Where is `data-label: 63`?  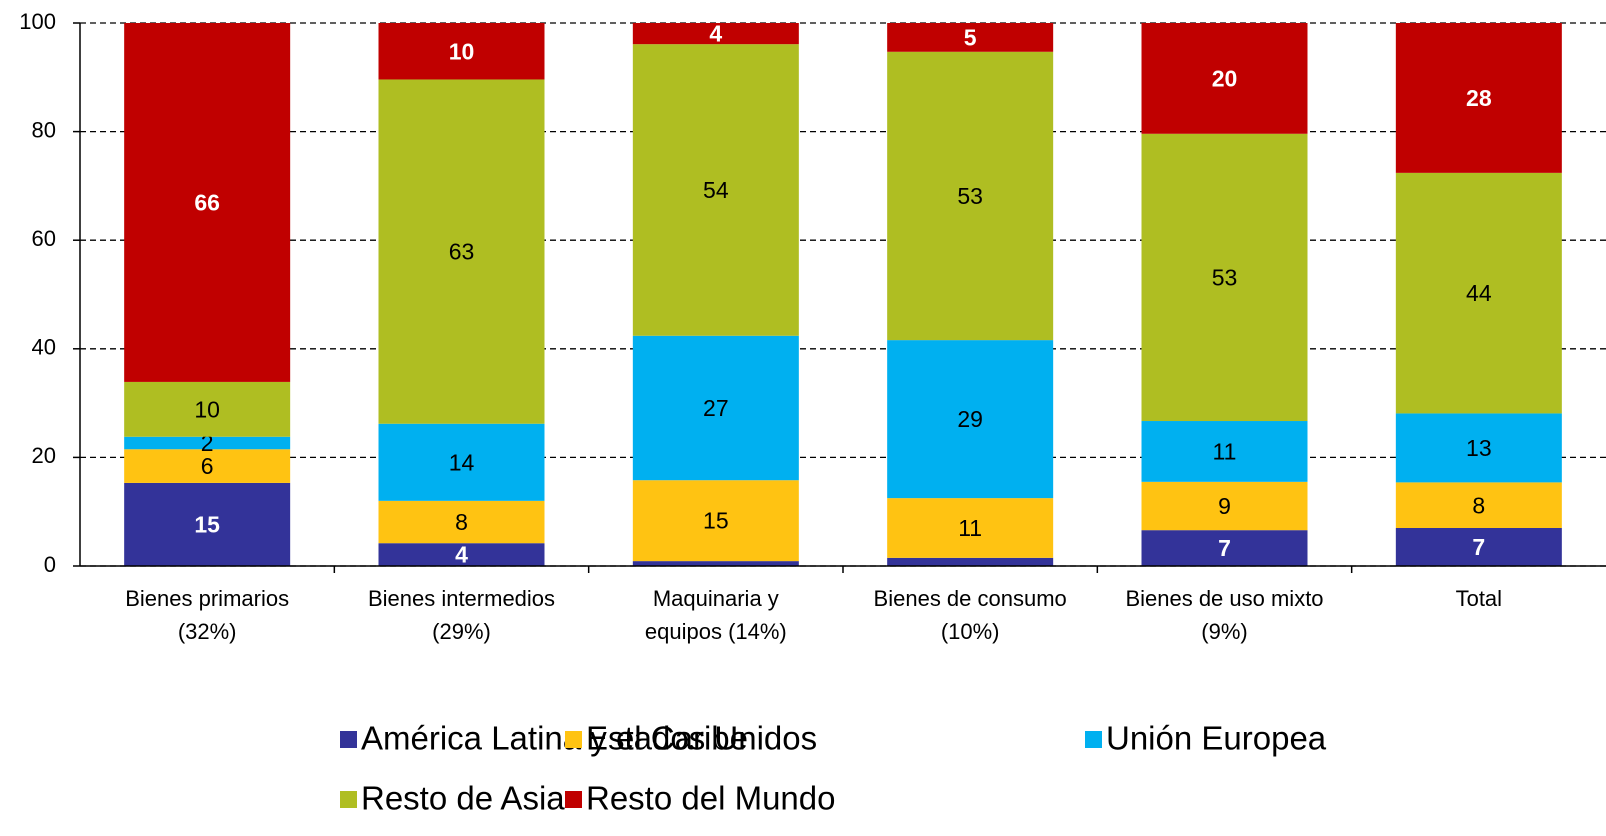
data-label: 63 is located at coordinates (462, 252).